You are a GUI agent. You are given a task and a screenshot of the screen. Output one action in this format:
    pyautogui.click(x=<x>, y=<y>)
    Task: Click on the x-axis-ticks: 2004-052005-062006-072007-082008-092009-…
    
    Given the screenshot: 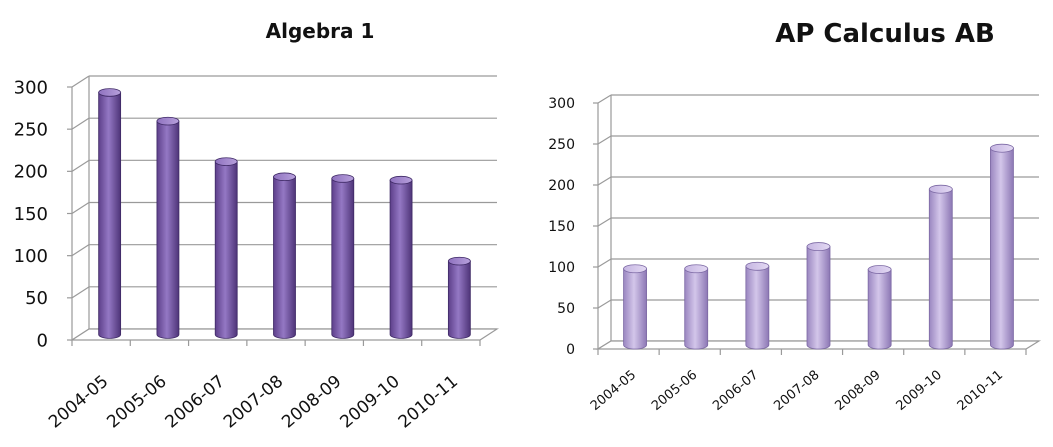 What is the action you would take?
    pyautogui.click(x=253, y=402)
    